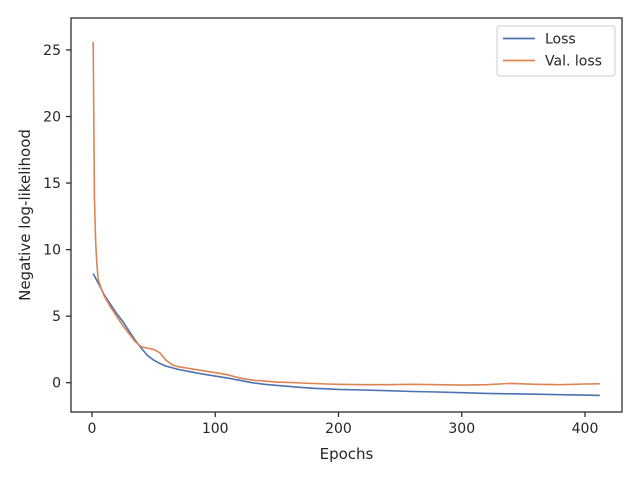 Image resolution: width=640 pixels, height=480 pixels. What do you see at coordinates (25, 215) in the screenshot?
I see `y-axis-label: Negative log-likelihood` at bounding box center [25, 215].